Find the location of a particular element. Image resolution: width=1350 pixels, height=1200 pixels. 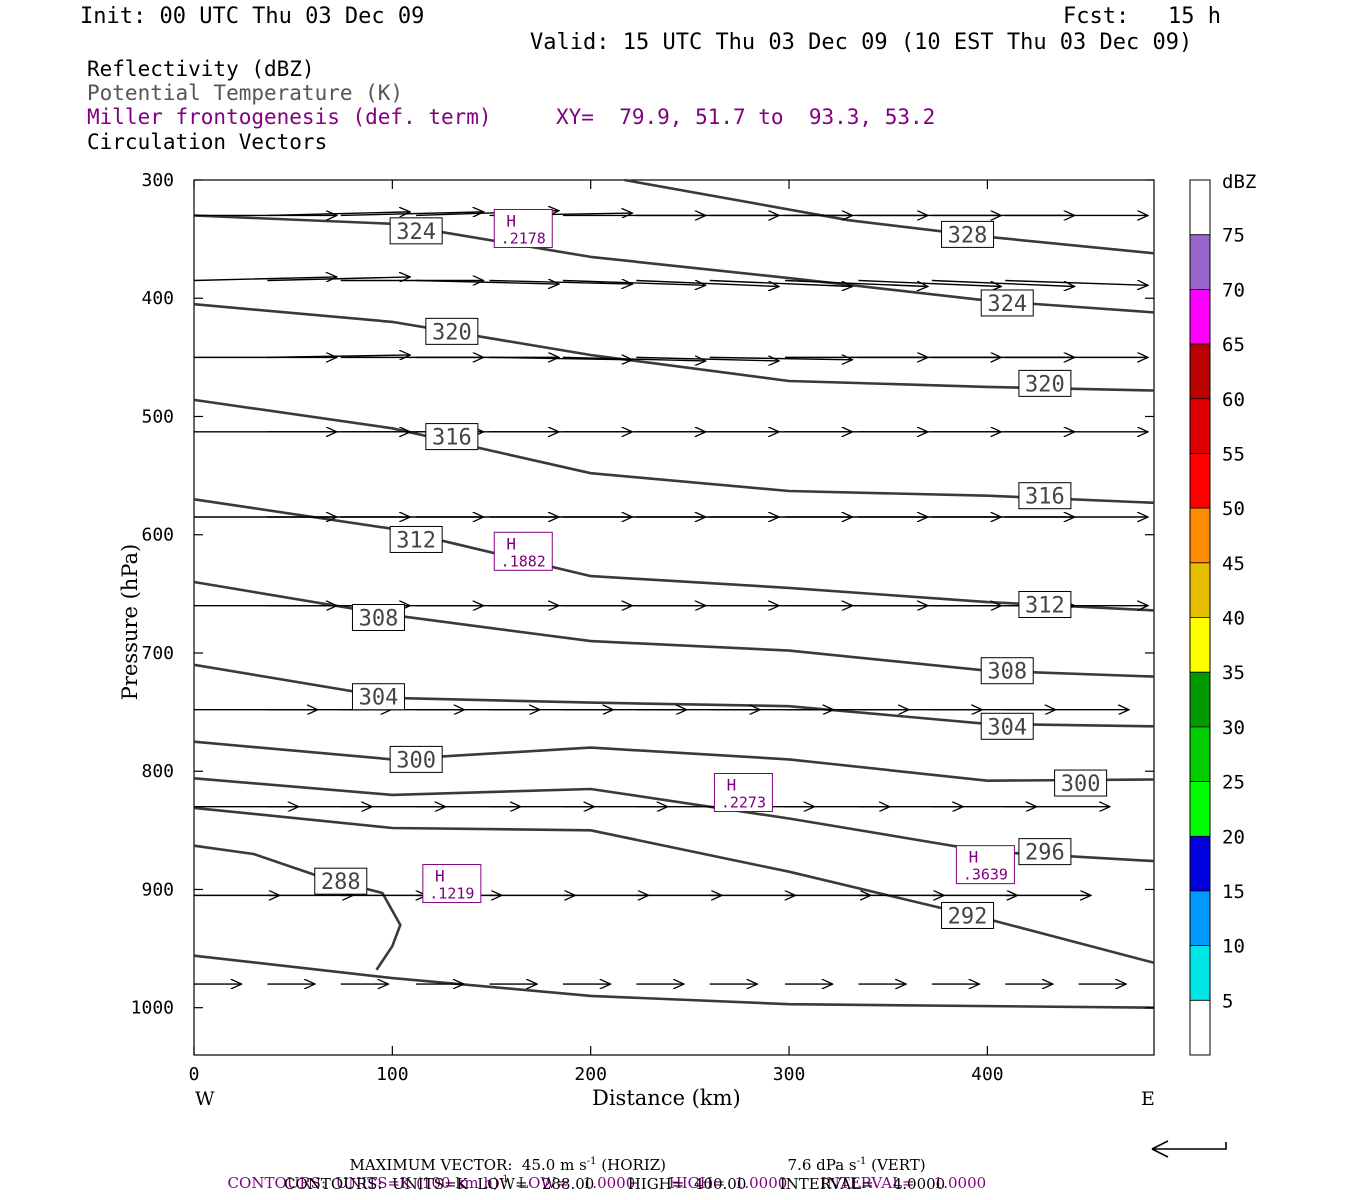

west-label: W is located at coordinates (205, 1099).